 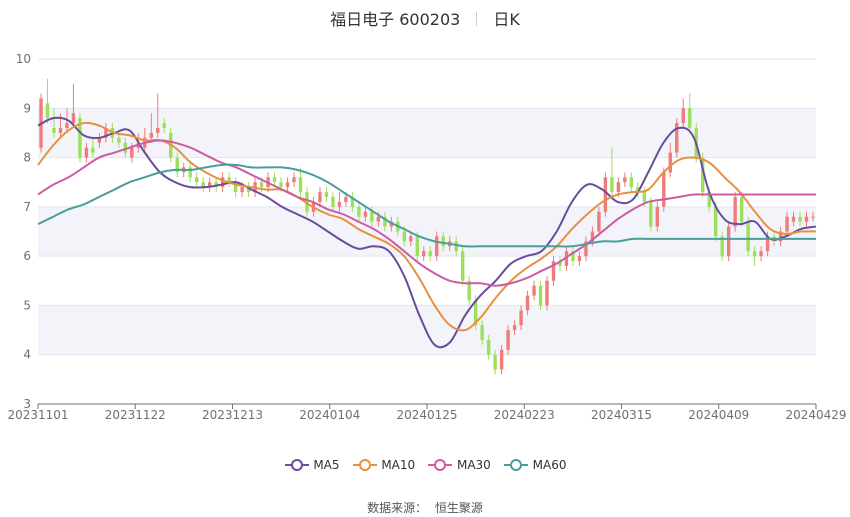 I want to click on y-tick-label: 7, so click(x=27, y=207).